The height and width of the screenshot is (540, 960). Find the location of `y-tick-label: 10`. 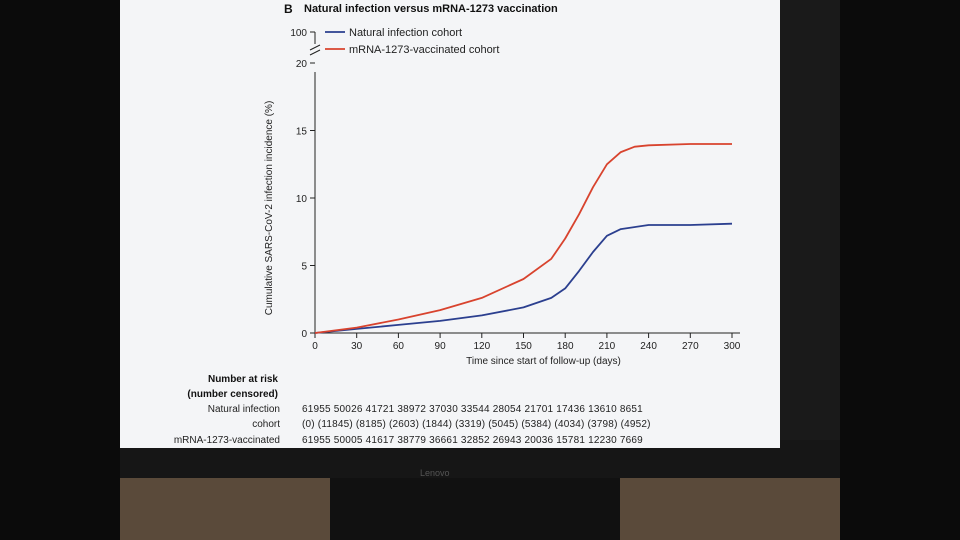

y-tick-label: 10 is located at coordinates (302, 199).